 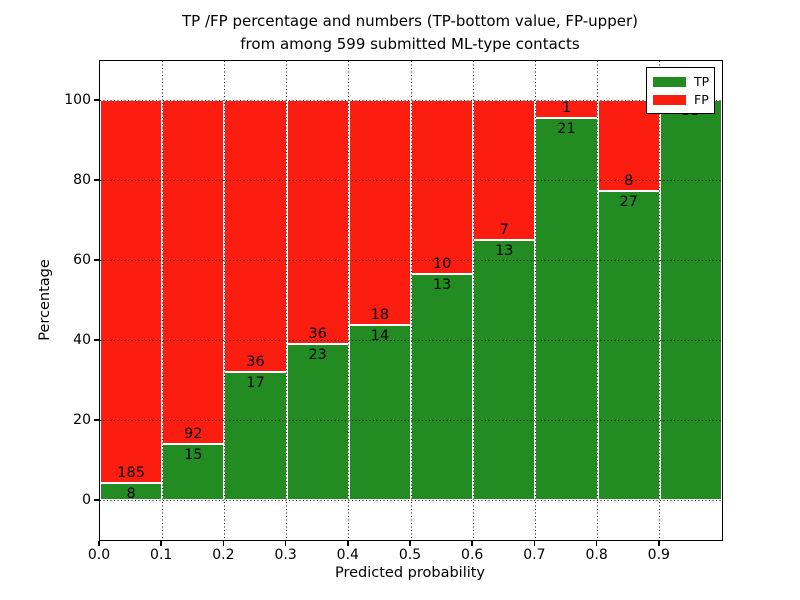 I want to click on tp-count-label: 23, so click(x=317, y=355).